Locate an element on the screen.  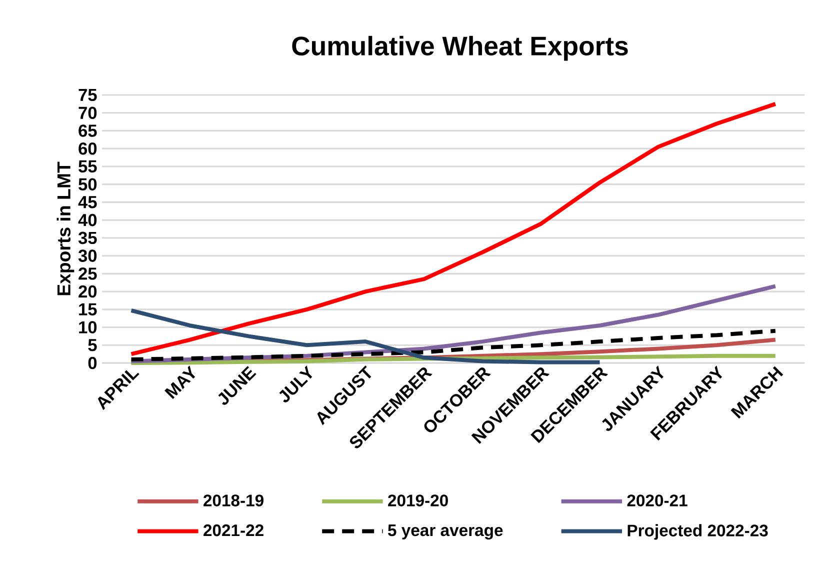
y-tick-label: 60 is located at coordinates (87, 148).